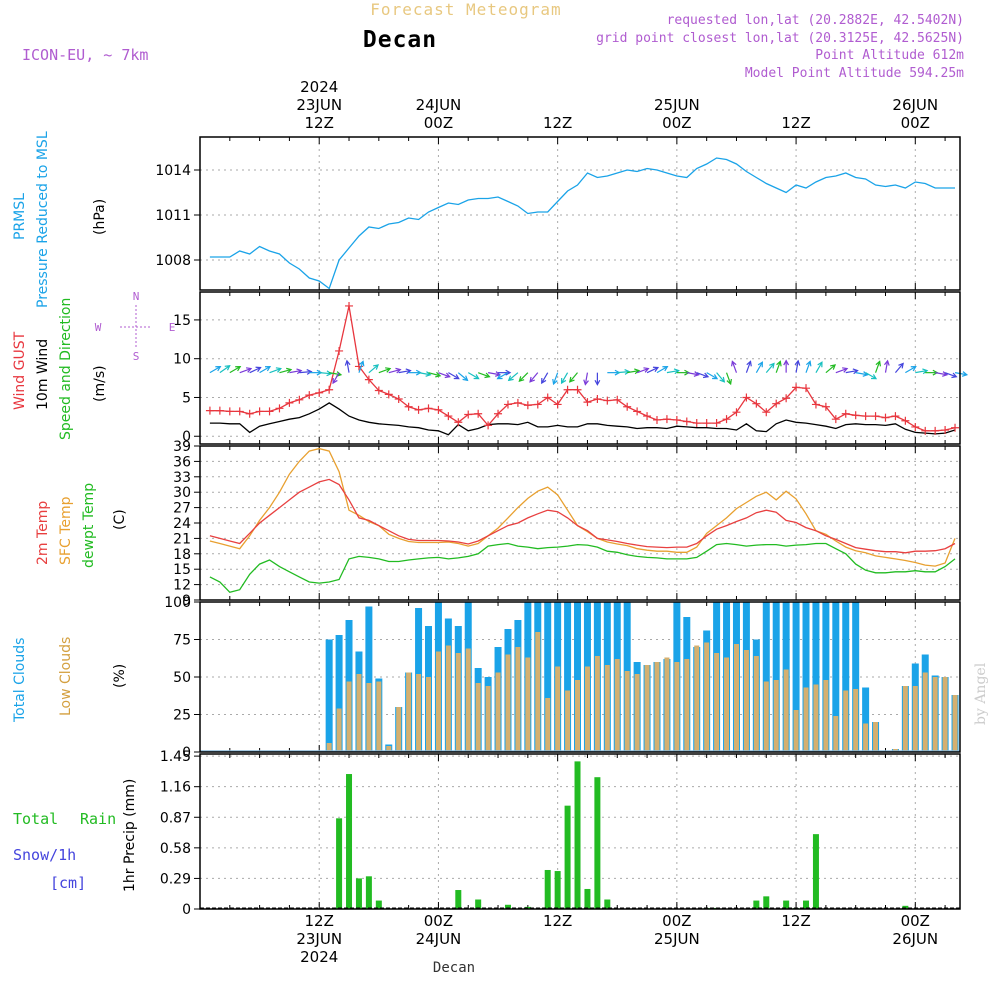 Image resolution: width=1000 pixels, height=1000 pixels. What do you see at coordinates (915, 105) in the screenshot?
I see `top-time-label: 26JUN` at bounding box center [915, 105].